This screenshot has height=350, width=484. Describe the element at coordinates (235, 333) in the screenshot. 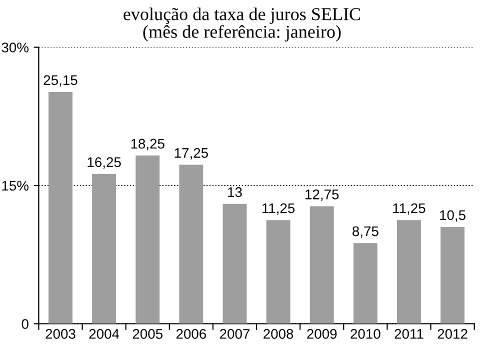

I see `x-tick-label: 2007` at that location.